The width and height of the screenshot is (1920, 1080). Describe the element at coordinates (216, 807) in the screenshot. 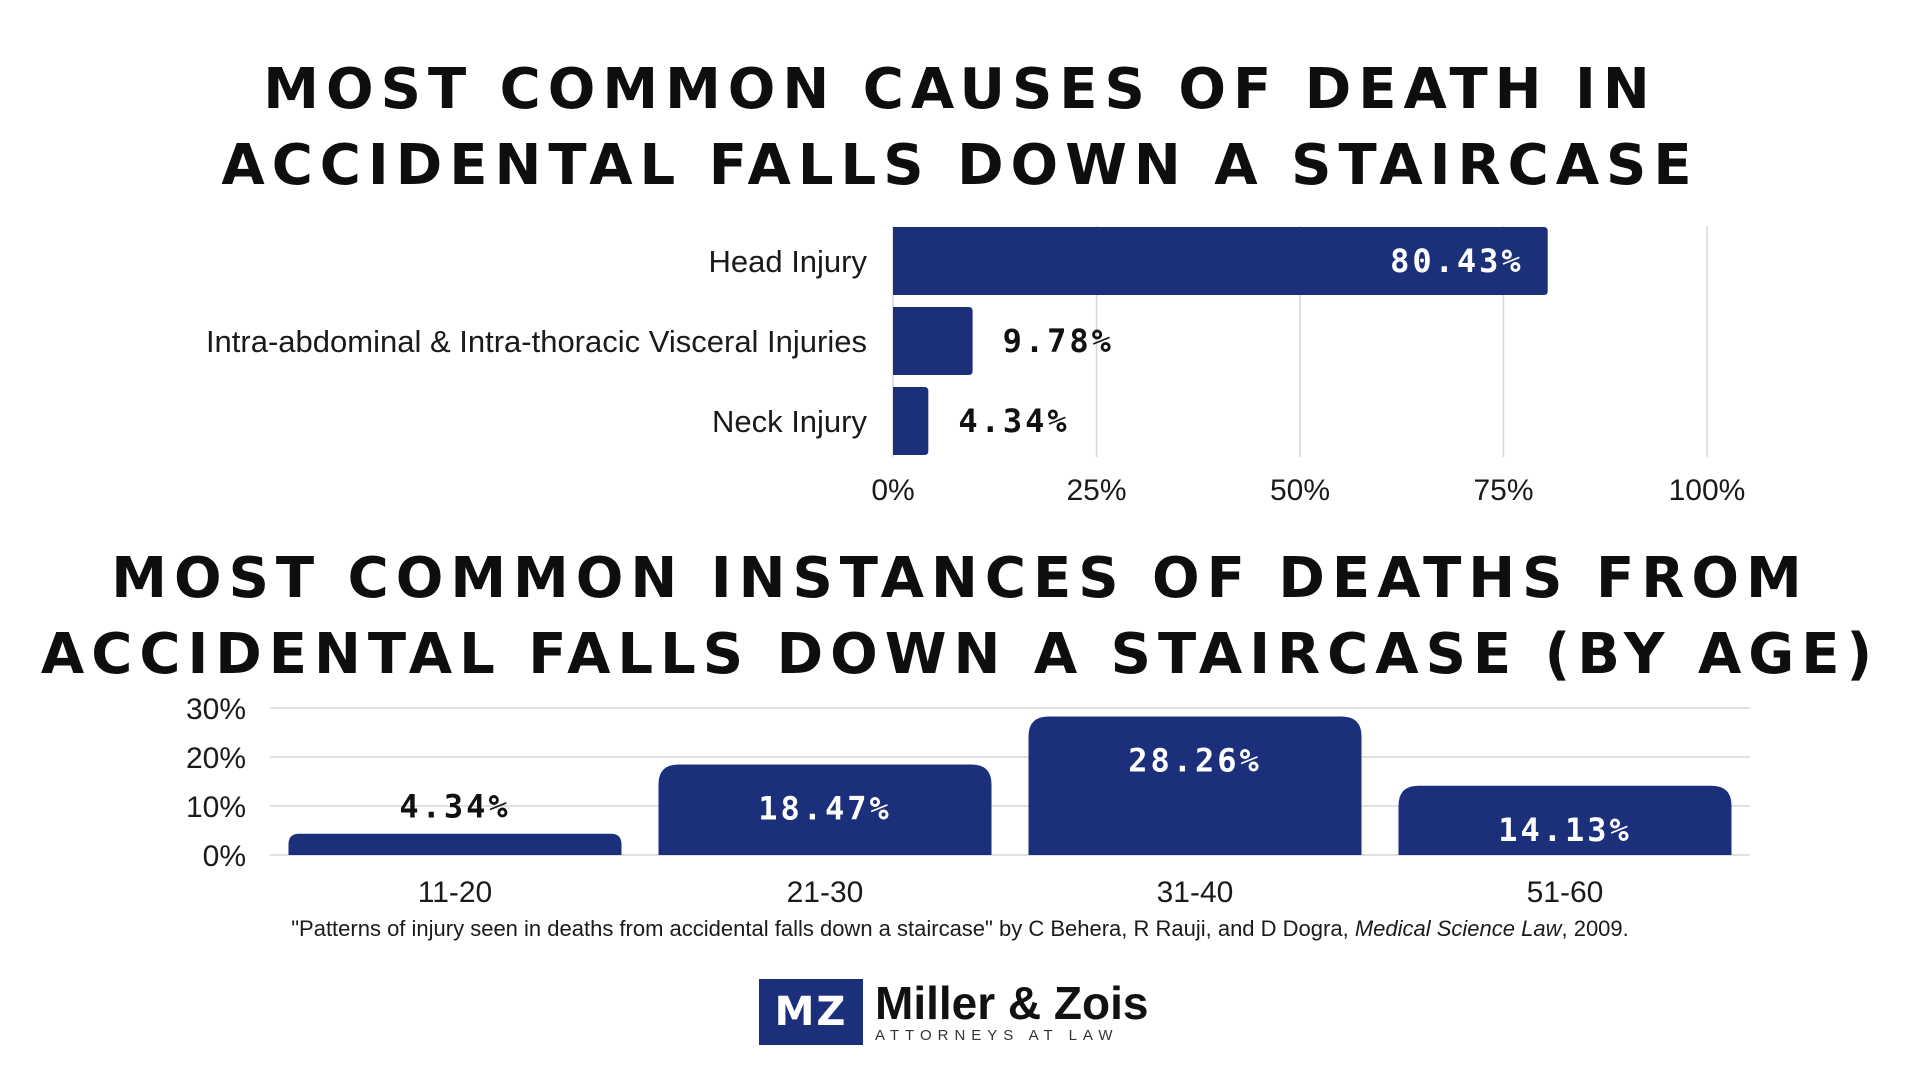

I see `y-tick-label: 10%` at that location.